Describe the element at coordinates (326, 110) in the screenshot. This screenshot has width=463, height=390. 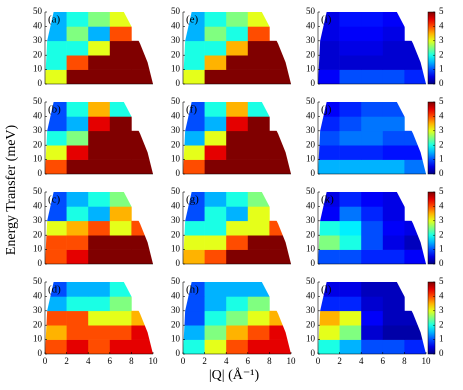
I see `panel-label: (j)` at that location.